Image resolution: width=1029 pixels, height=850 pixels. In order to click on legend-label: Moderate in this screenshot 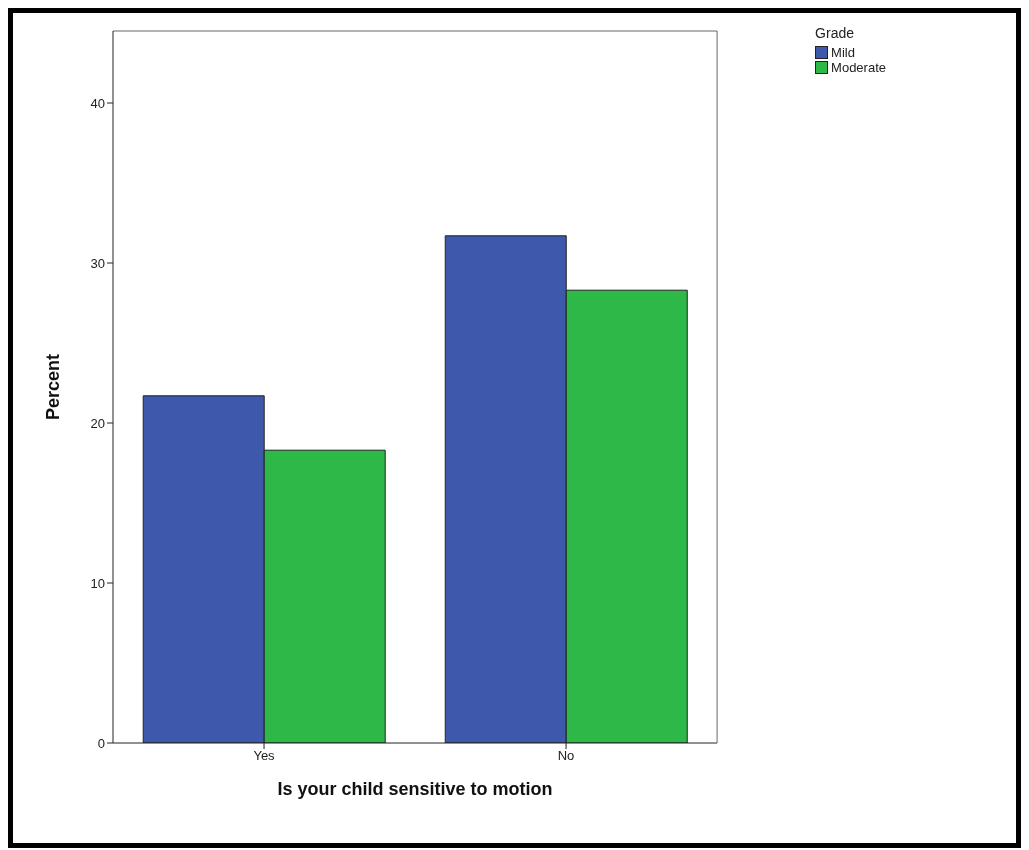, I will do `click(858, 67)`.